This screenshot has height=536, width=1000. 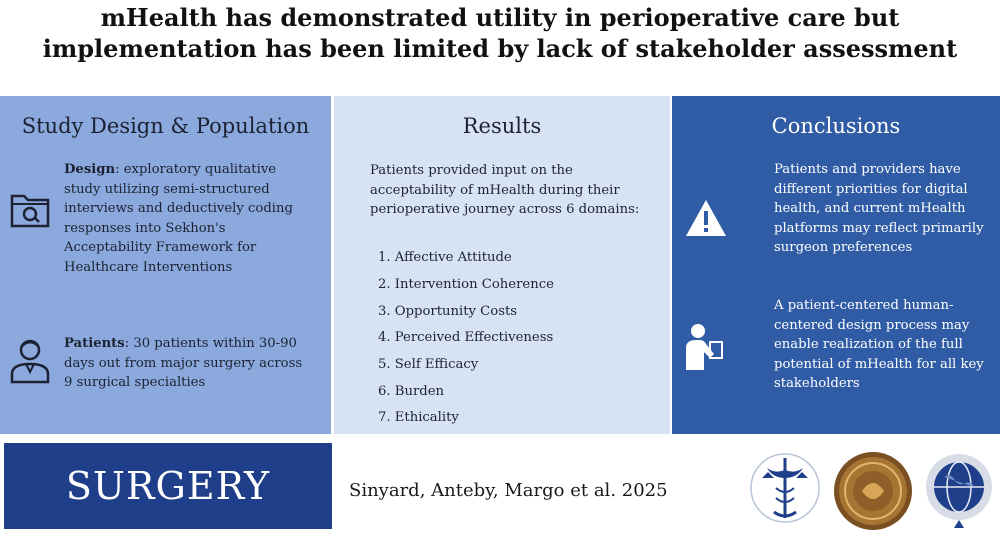 I want to click on list-item: 6. Burden, so click(x=411, y=391).